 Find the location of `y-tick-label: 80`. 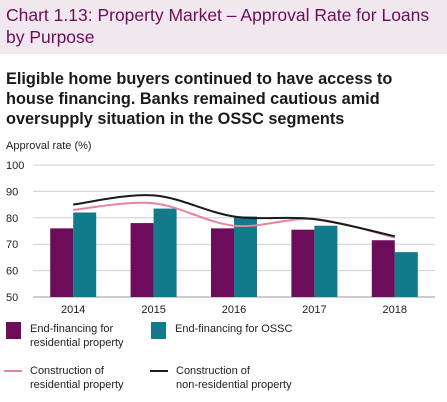

y-tick-label: 80 is located at coordinates (12, 219).